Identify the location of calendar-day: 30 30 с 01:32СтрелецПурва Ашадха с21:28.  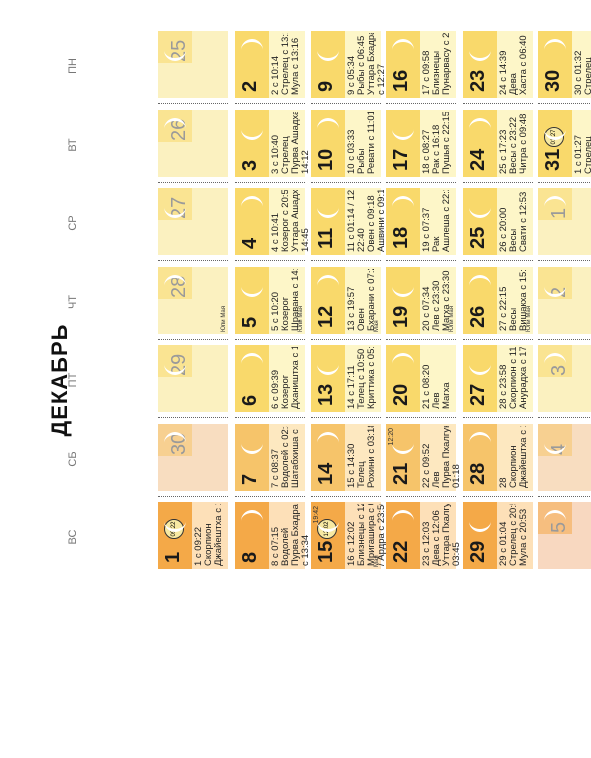
(564, 67).